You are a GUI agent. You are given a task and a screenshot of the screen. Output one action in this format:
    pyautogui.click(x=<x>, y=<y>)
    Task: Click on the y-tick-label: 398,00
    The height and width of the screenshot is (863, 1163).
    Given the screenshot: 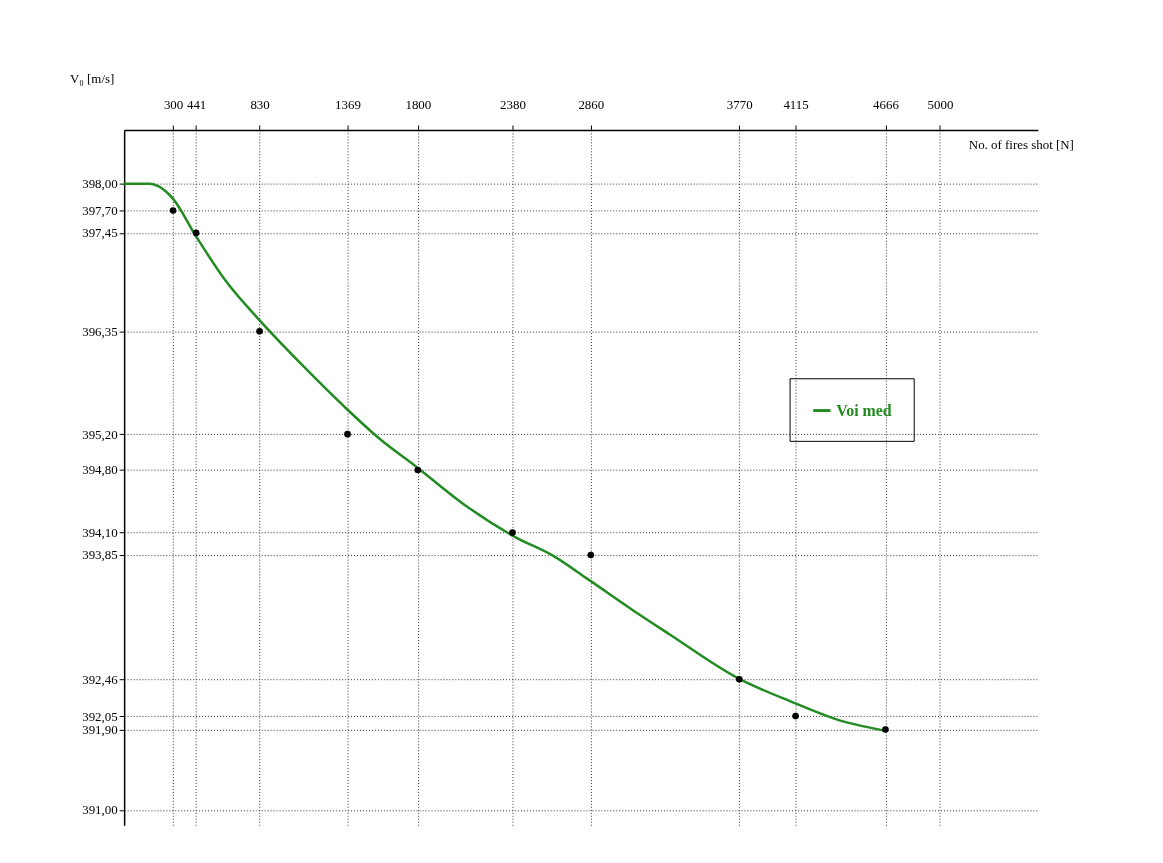 What is the action you would take?
    pyautogui.click(x=100, y=184)
    